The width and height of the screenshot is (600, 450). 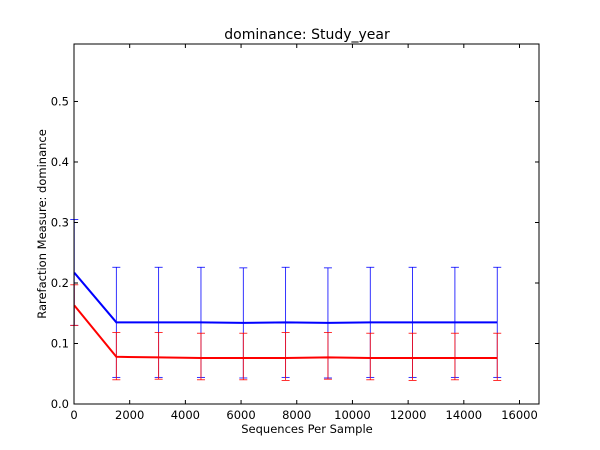 I want to click on y-tick-label: 0.2, so click(x=60, y=283).